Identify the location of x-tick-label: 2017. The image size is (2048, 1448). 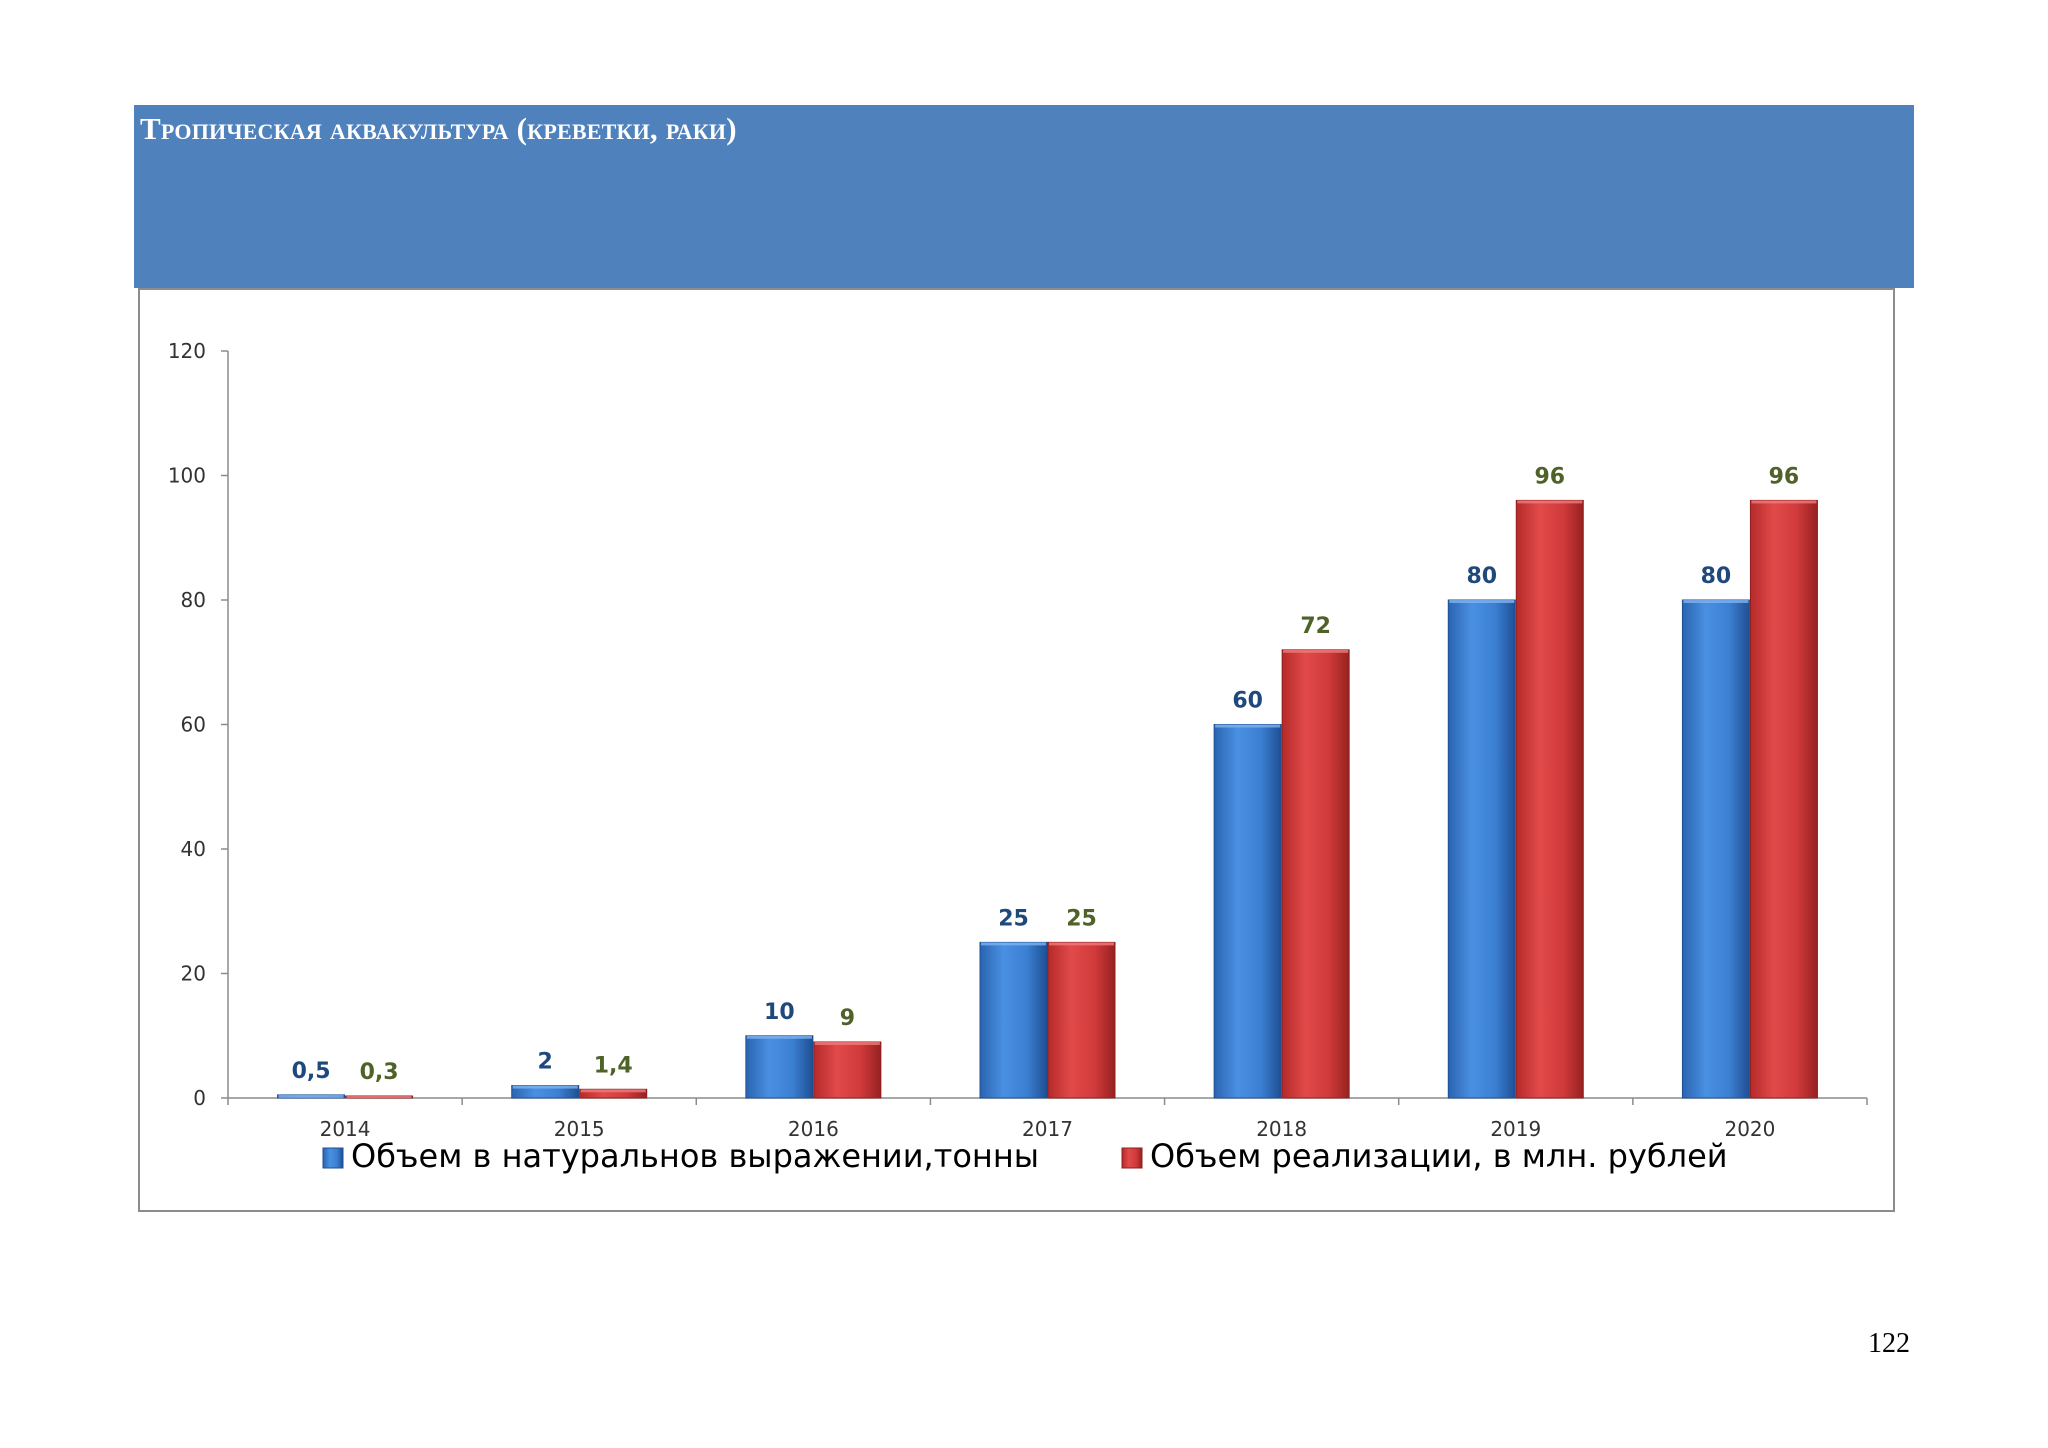
(1047, 1129).